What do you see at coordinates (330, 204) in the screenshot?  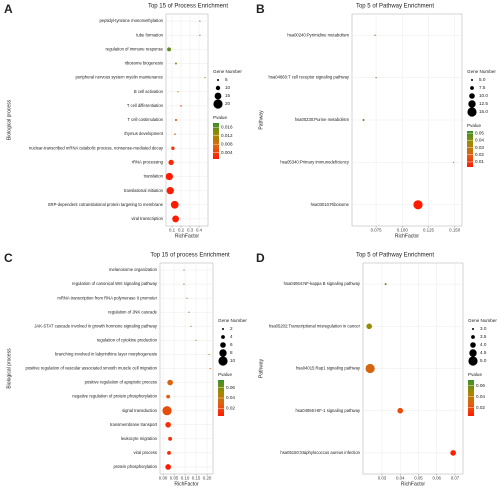 I see `category-label: hsa03010:Ribosome` at bounding box center [330, 204].